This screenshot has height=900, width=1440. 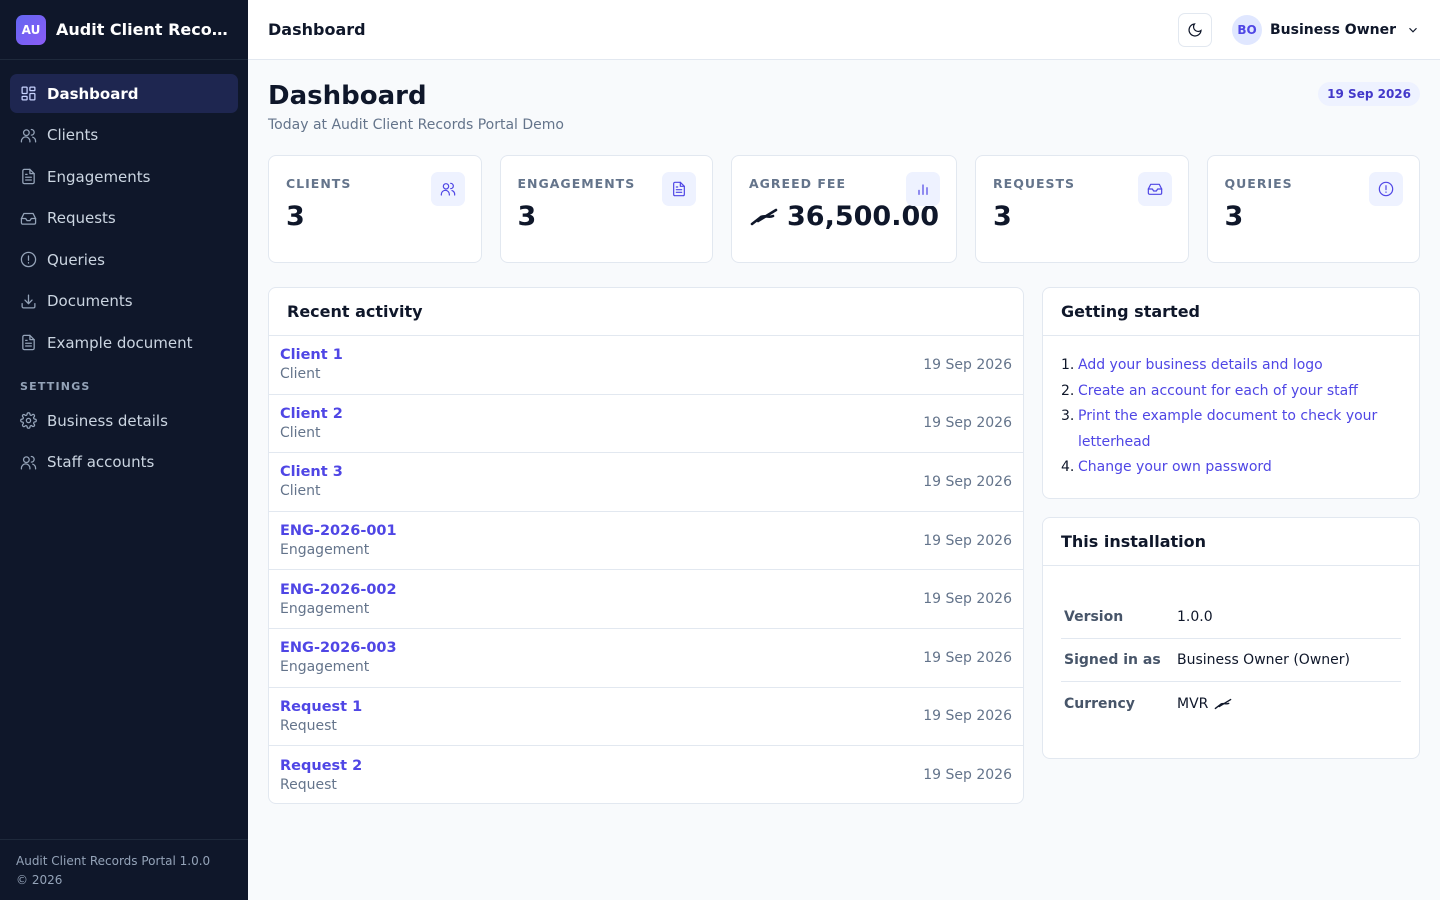 I want to click on stat-value: 36,500.00, so click(x=844, y=216).